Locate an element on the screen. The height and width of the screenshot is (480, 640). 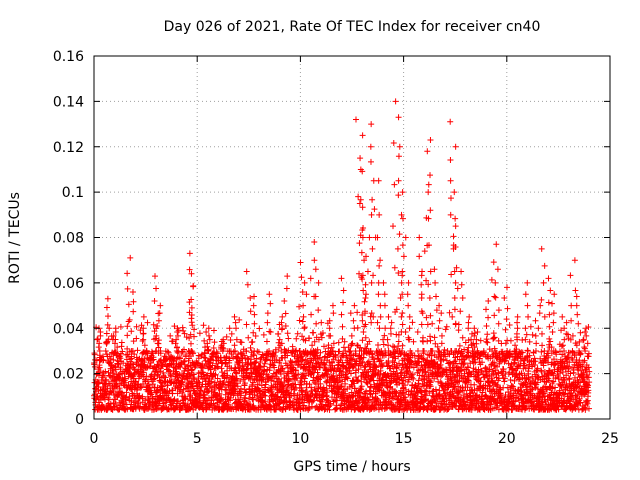
y-tick-label: 0.14 is located at coordinates (68, 102).